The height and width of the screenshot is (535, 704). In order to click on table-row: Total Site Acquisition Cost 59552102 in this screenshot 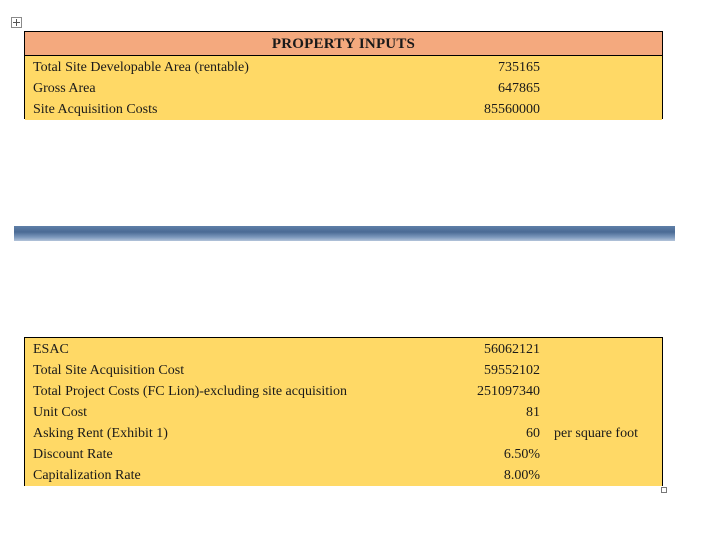, I will do `click(343, 370)`.